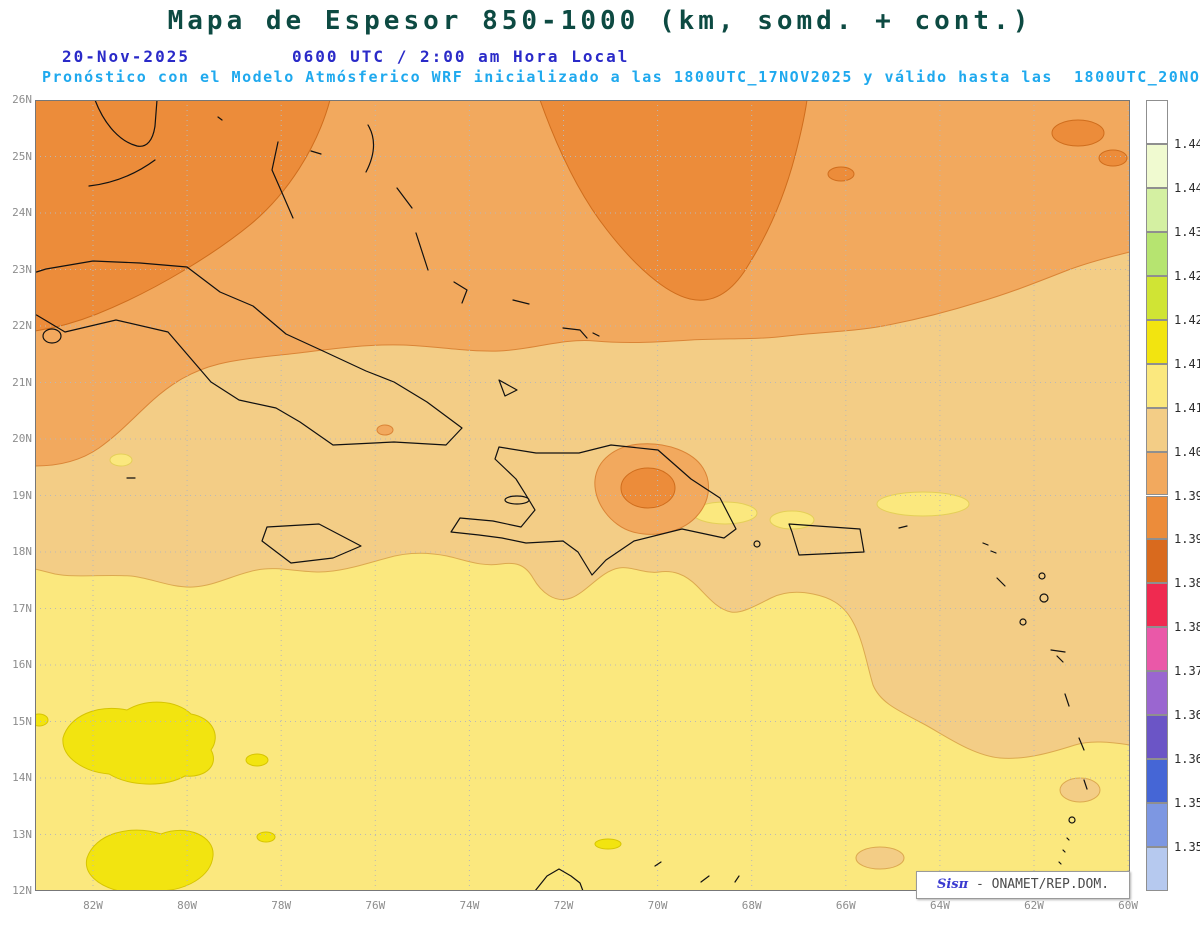 This screenshot has height=927, width=1200. I want to click on colorbar-label: 1.374, so click(1187, 671).